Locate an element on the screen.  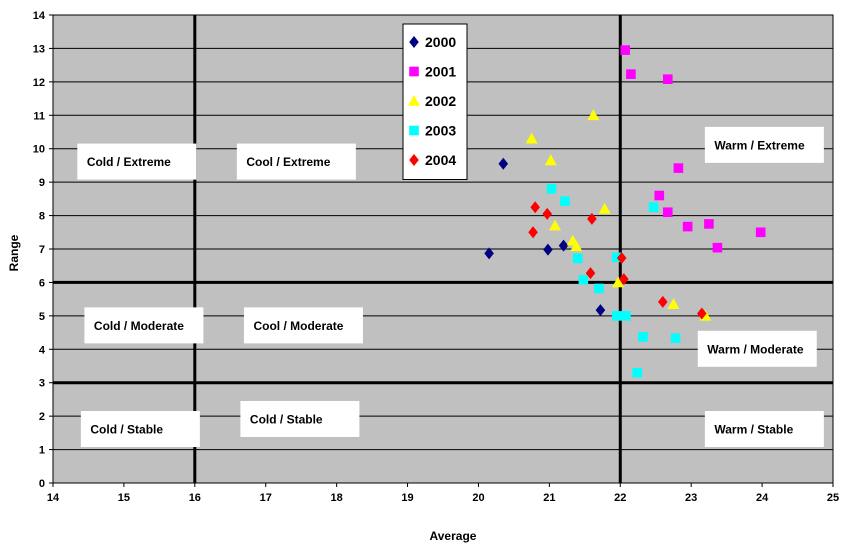
series-2002 is located at coordinates (618, 215).